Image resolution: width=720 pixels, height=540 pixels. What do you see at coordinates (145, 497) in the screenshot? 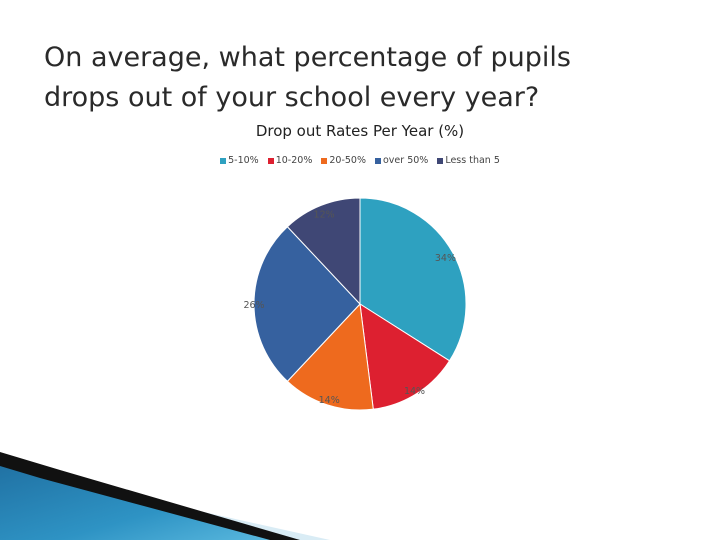
I see `corner-blue-shape` at bounding box center [145, 497].